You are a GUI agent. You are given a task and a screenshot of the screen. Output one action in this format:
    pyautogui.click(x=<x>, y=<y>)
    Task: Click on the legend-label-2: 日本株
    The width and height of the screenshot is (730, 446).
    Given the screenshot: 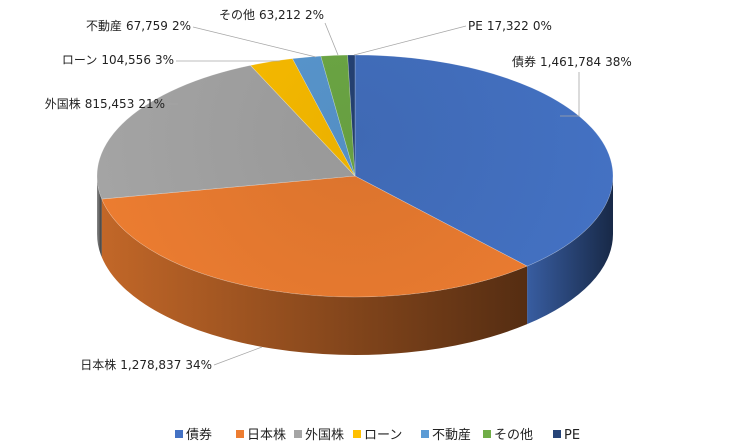 What is the action you would take?
    pyautogui.click(x=266, y=435)
    